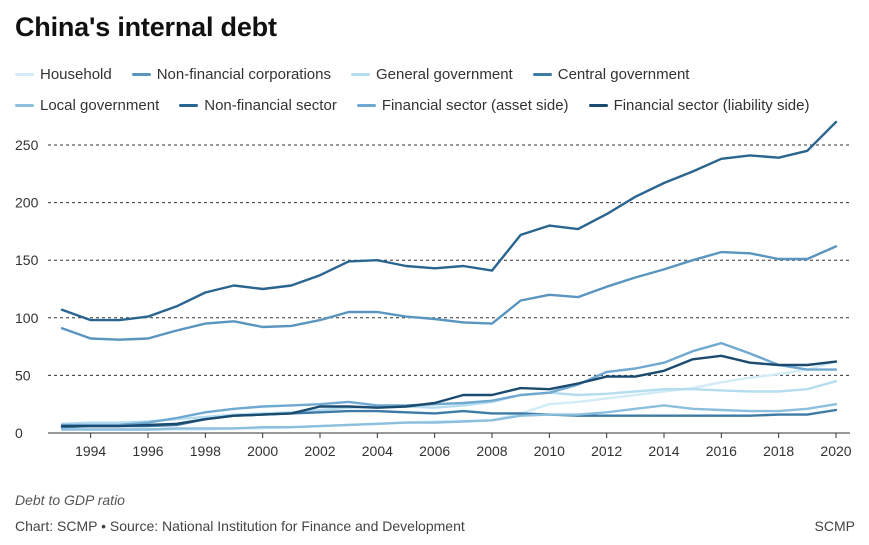 This screenshot has width=869, height=545. I want to click on series-line-financial-sector-liability-side, so click(449, 391).